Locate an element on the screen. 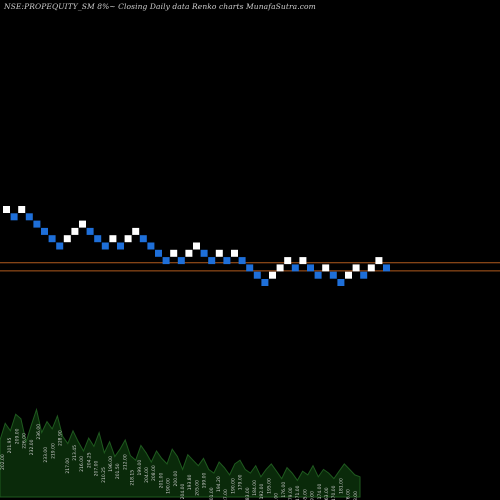 The height and width of the screenshot is (500, 500). volume-price-label: 226.00 is located at coordinates (25, 441).